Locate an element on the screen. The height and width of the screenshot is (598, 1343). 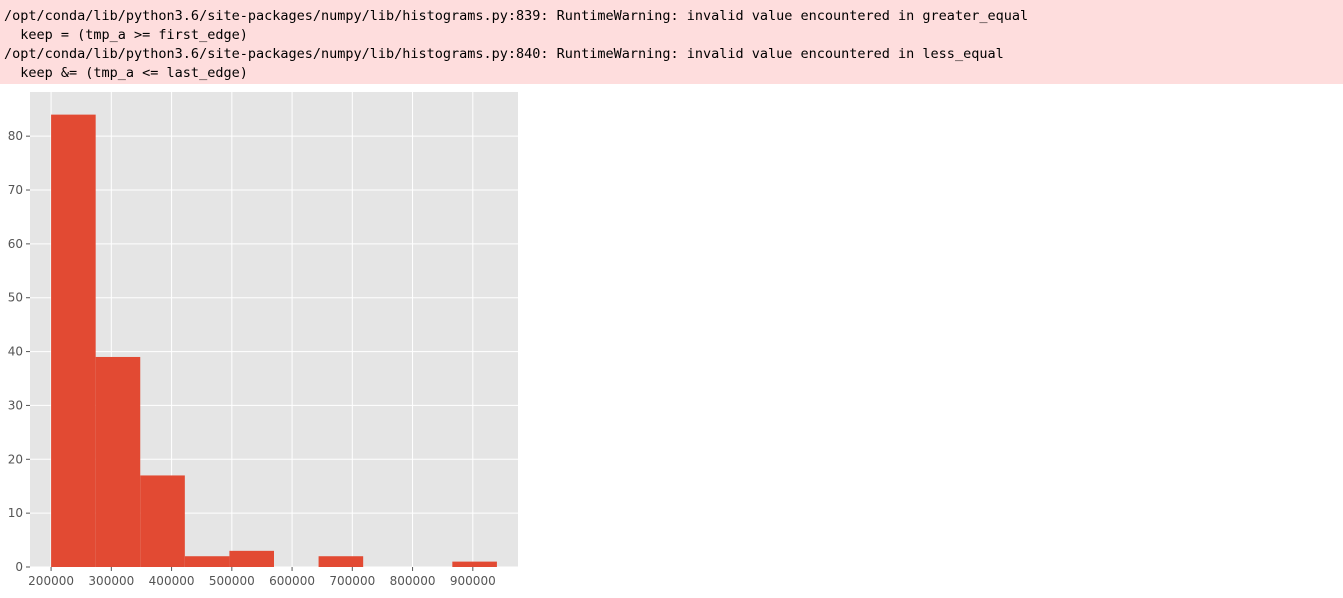
x-tick-label: 200000 is located at coordinates (51, 581).